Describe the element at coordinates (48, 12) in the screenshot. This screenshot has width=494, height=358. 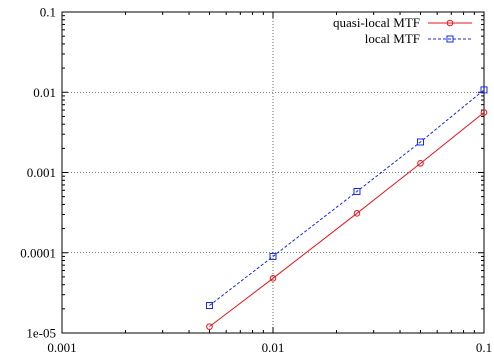
I see `y-tick-label: 0.1` at that location.